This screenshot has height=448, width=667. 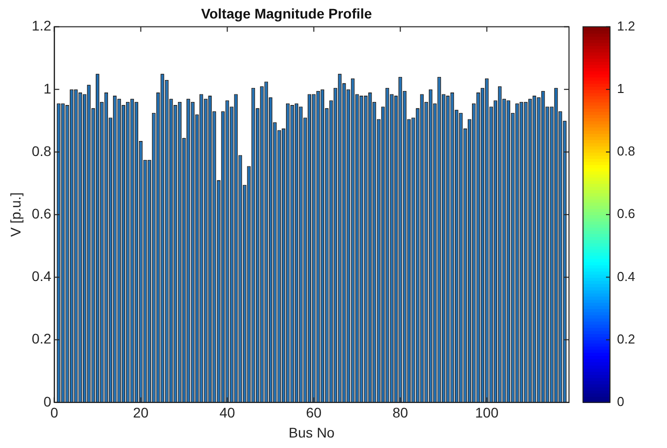 I want to click on color-bar-label: 1.2, so click(x=626, y=26).